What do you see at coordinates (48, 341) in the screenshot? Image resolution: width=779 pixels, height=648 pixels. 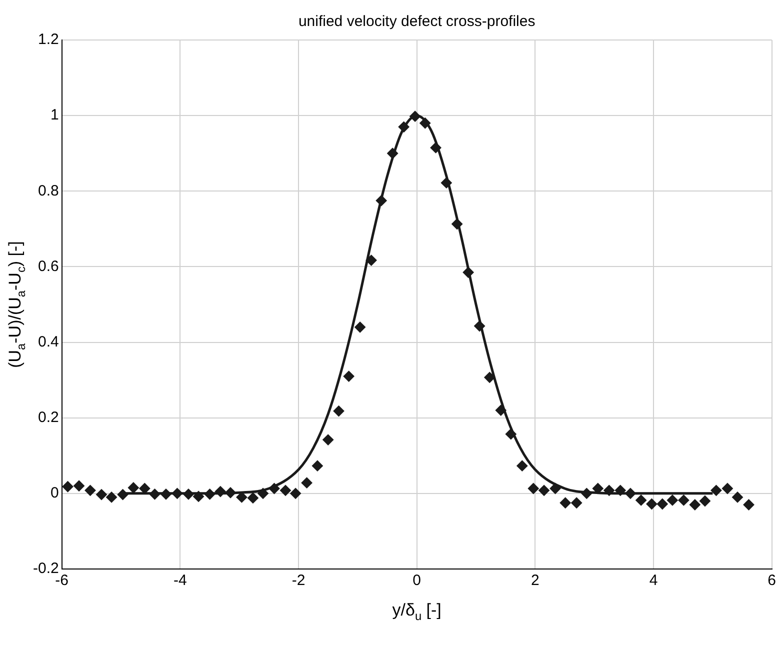 I see `y-tick-label: 0.4` at bounding box center [48, 341].